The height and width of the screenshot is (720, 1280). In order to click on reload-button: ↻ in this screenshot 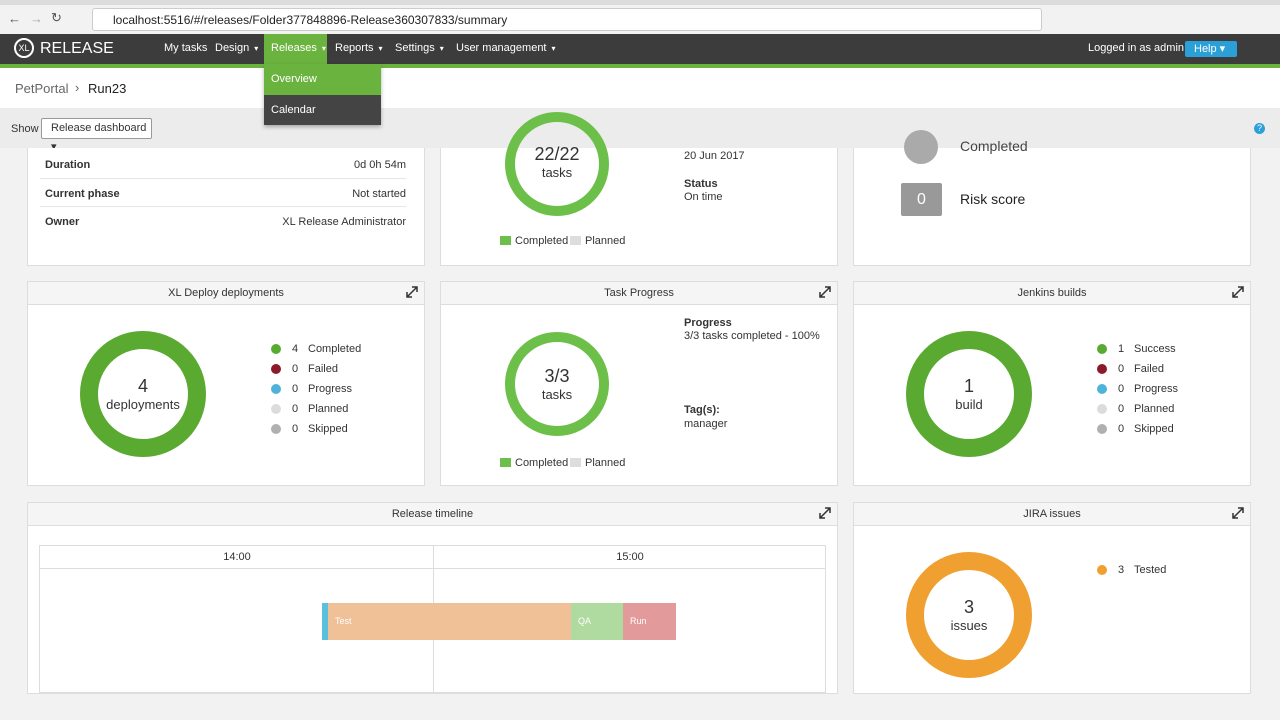, I will do `click(56, 17)`.